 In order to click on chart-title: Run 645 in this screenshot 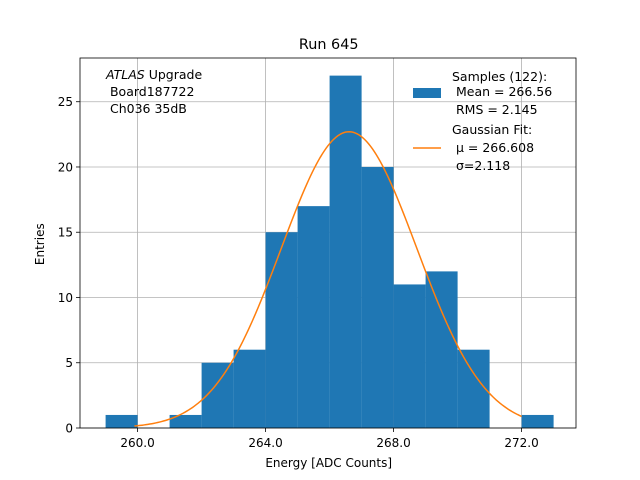, I will do `click(329, 45)`.